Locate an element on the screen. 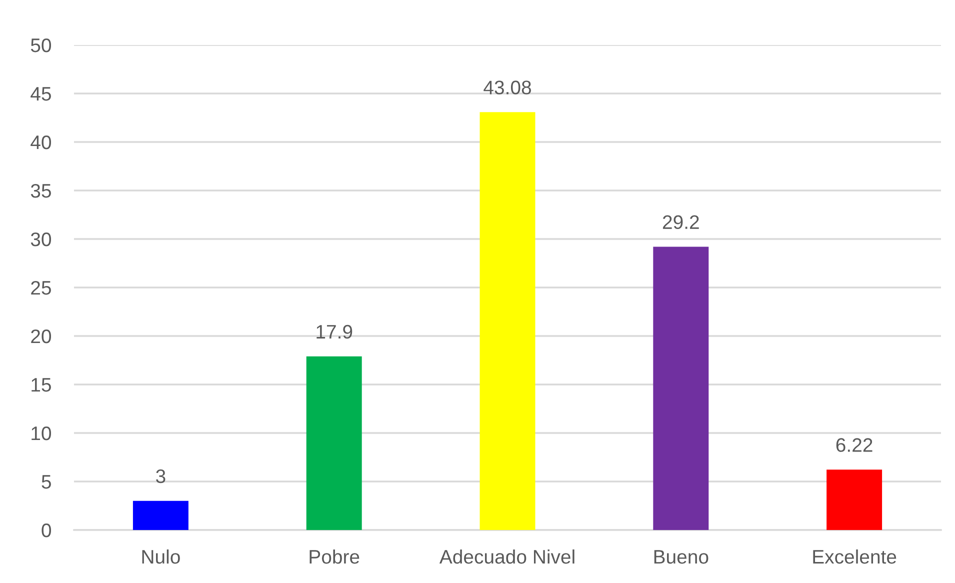 This screenshot has width=955, height=583. y-tick-label: 45 is located at coordinates (40, 94).